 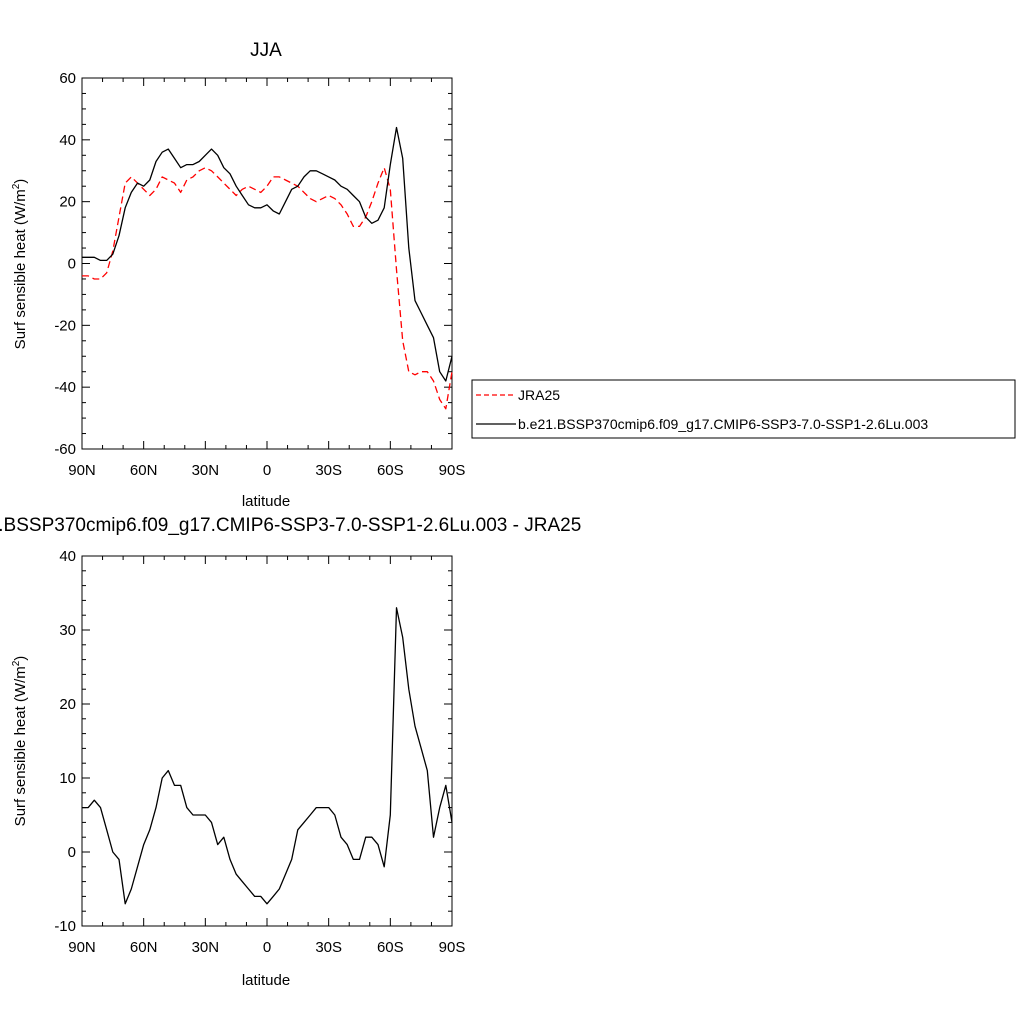 I want to click on bottom-chart-xtick-label: 60S, so click(x=390, y=947).